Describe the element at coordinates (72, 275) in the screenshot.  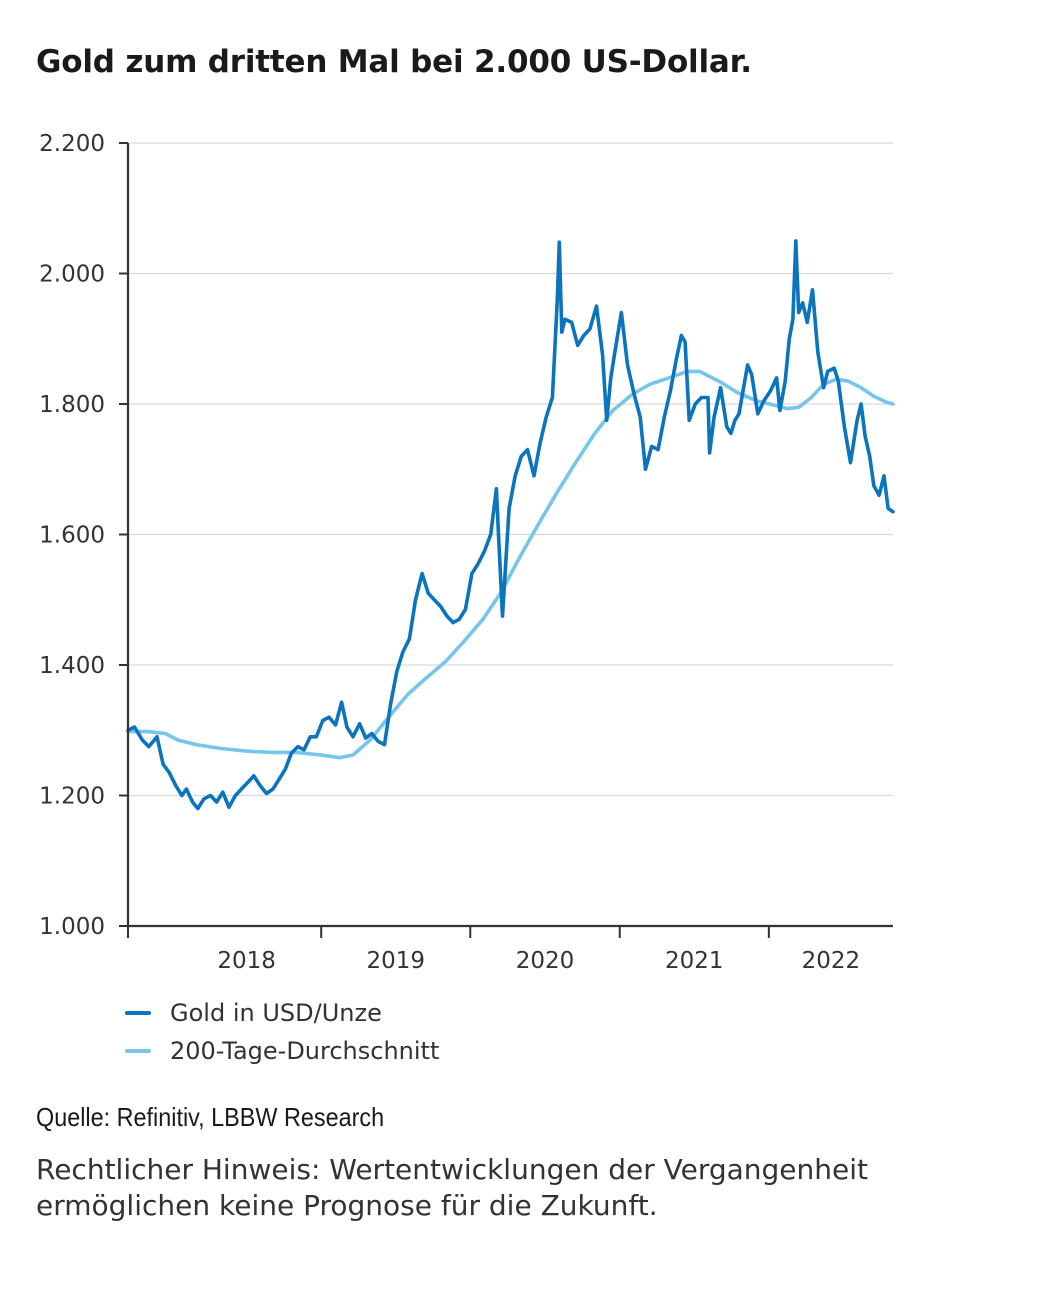
I see `y-tick-label: 2.000` at that location.